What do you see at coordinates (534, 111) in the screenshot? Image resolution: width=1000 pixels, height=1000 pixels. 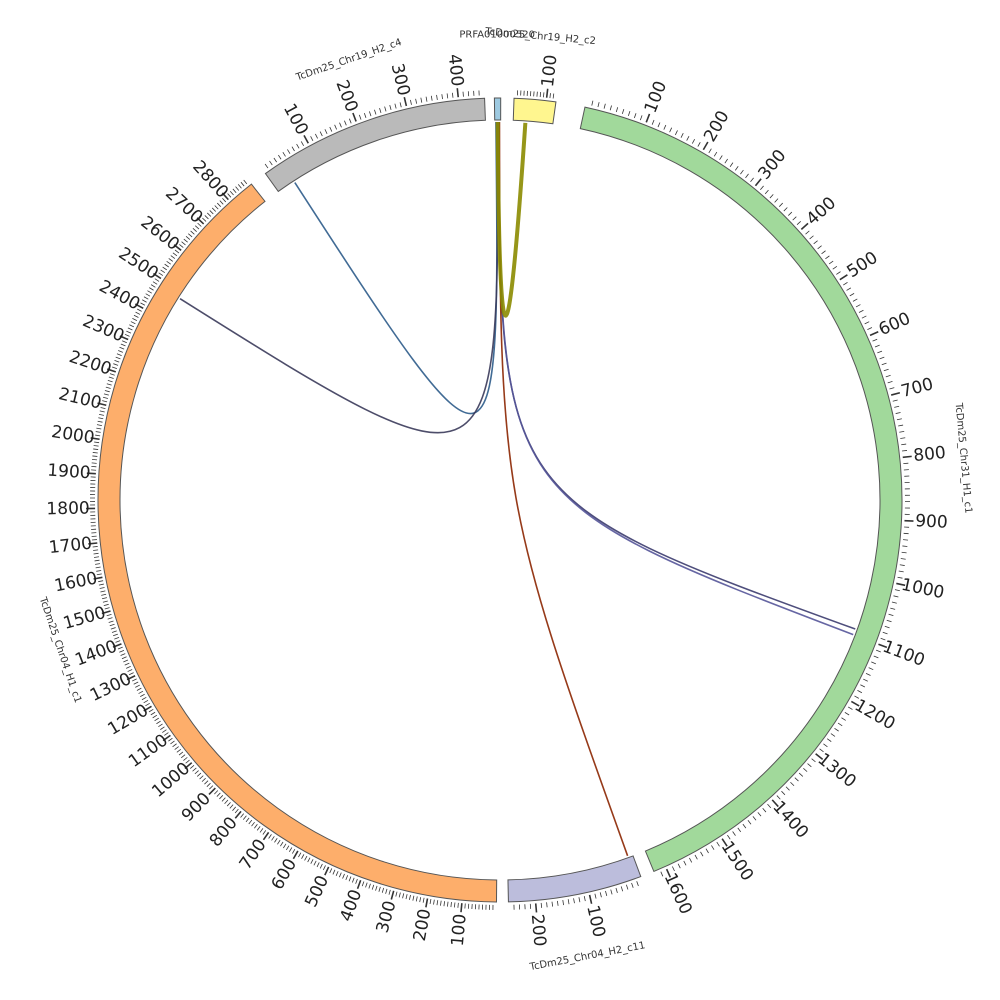 I see `segment-arc-seg-chr19-c2` at bounding box center [534, 111].